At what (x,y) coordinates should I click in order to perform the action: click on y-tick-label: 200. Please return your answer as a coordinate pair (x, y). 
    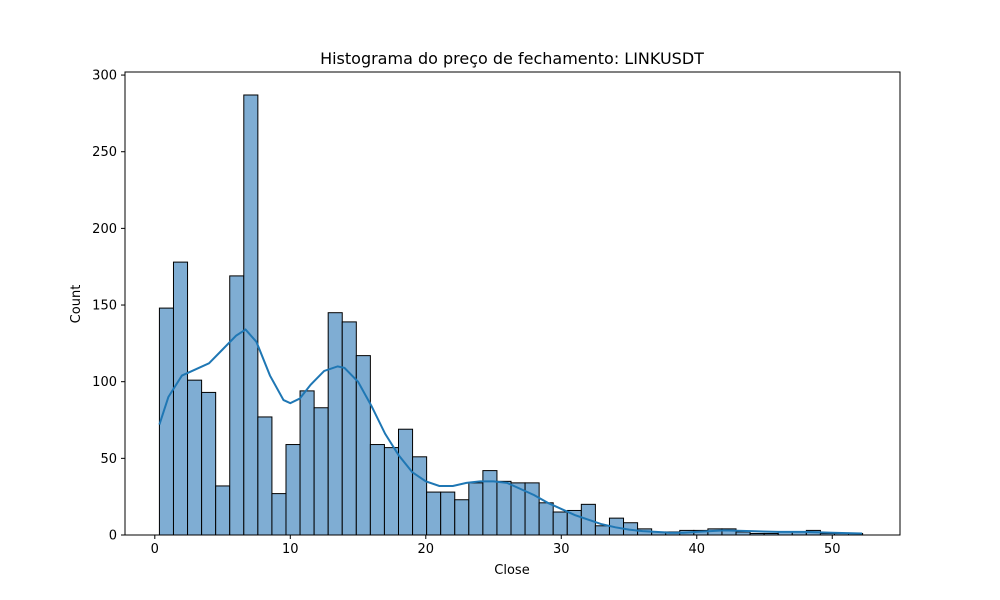
    Looking at the image, I should click on (104, 229).